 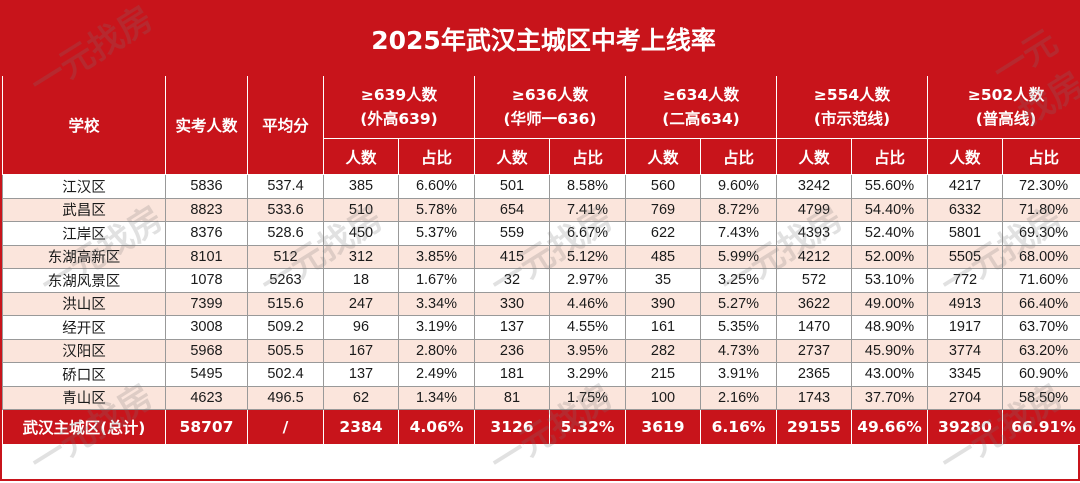 What do you see at coordinates (550, 119) in the screenshot?
I see `header-group-636-line2: (华师一636)` at bounding box center [550, 119].